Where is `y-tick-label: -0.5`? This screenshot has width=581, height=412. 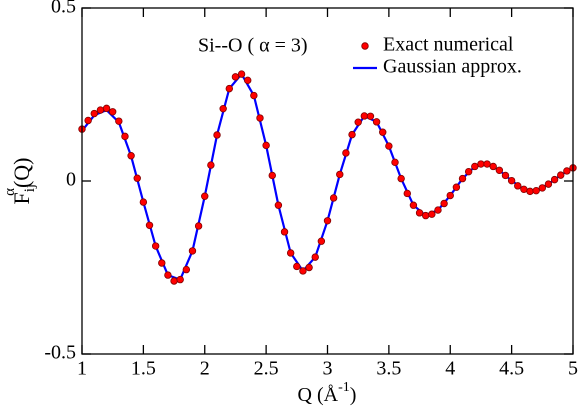 y-tick-label: -0.5 is located at coordinates (60, 353).